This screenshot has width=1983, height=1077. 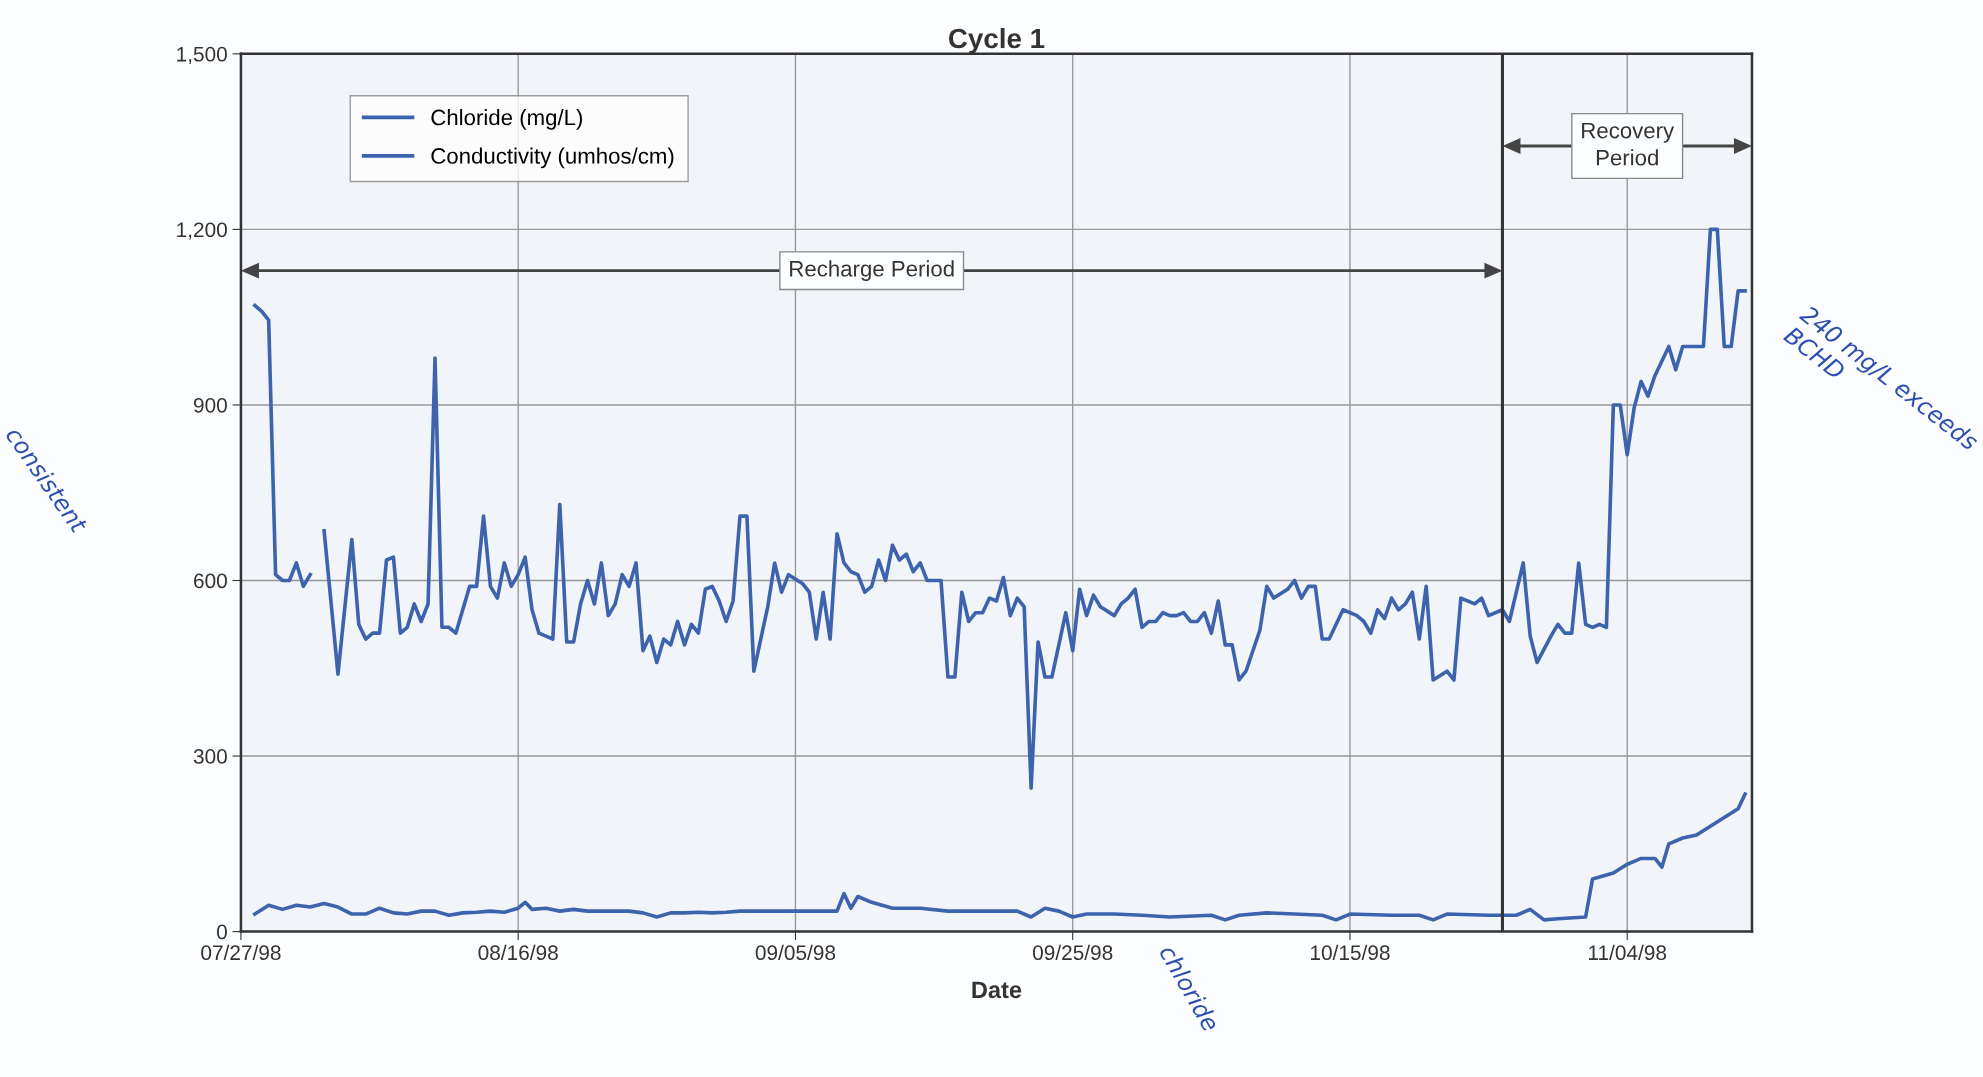 What do you see at coordinates (1628, 952) in the screenshot?
I see `x-tick-label: 11/04/98` at bounding box center [1628, 952].